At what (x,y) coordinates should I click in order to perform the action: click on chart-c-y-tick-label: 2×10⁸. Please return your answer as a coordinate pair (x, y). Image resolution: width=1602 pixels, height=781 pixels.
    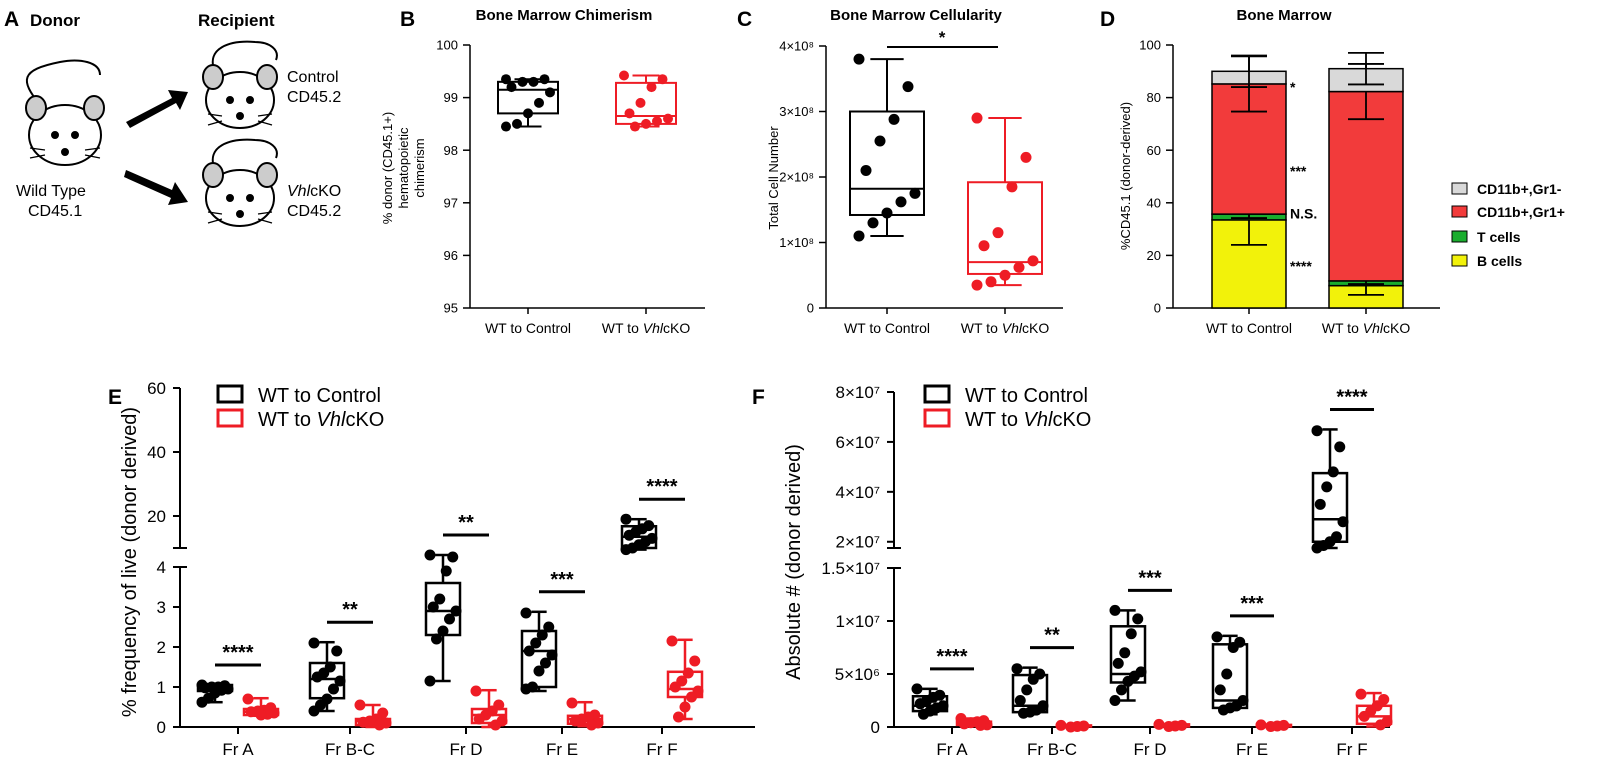
    Looking at the image, I should click on (796, 177).